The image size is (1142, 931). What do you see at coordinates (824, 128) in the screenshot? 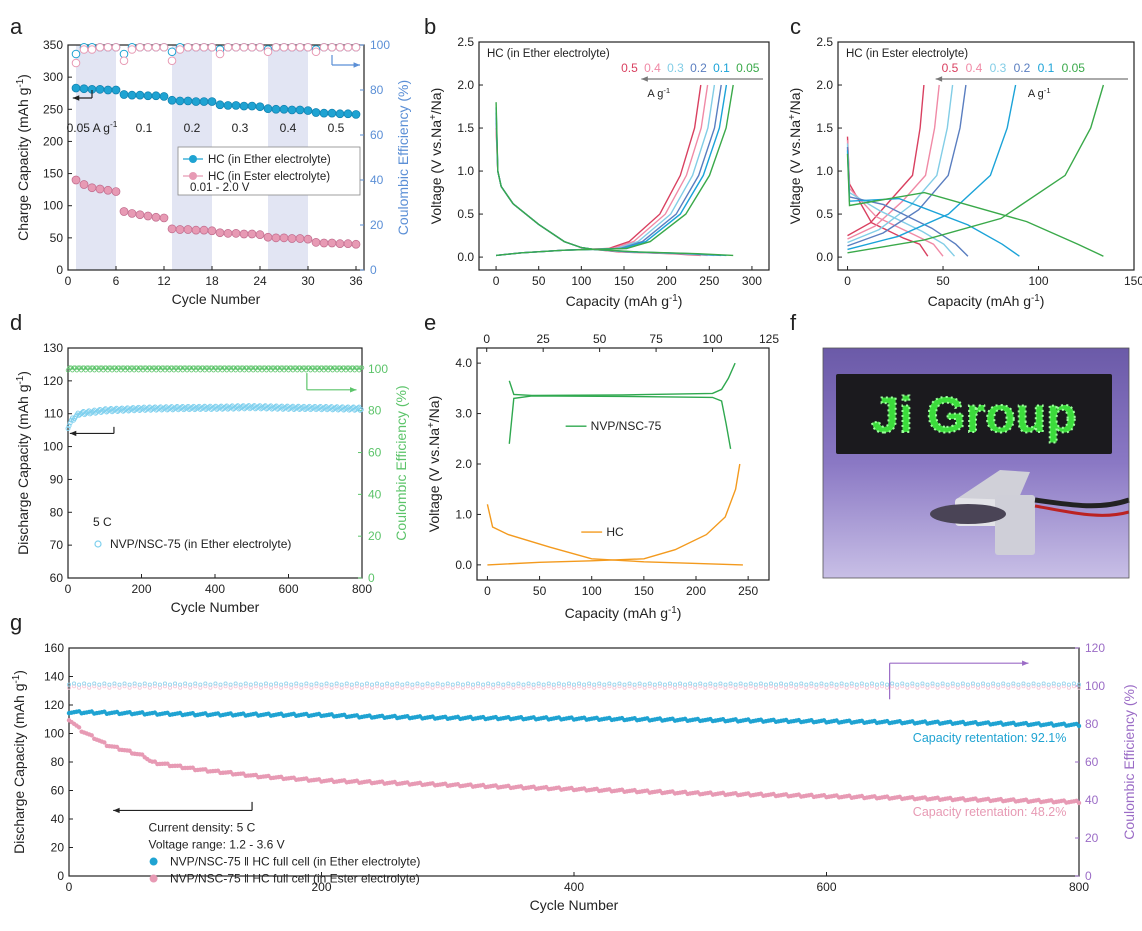
I see `y-tick-label: 1.5` at bounding box center [824, 128].